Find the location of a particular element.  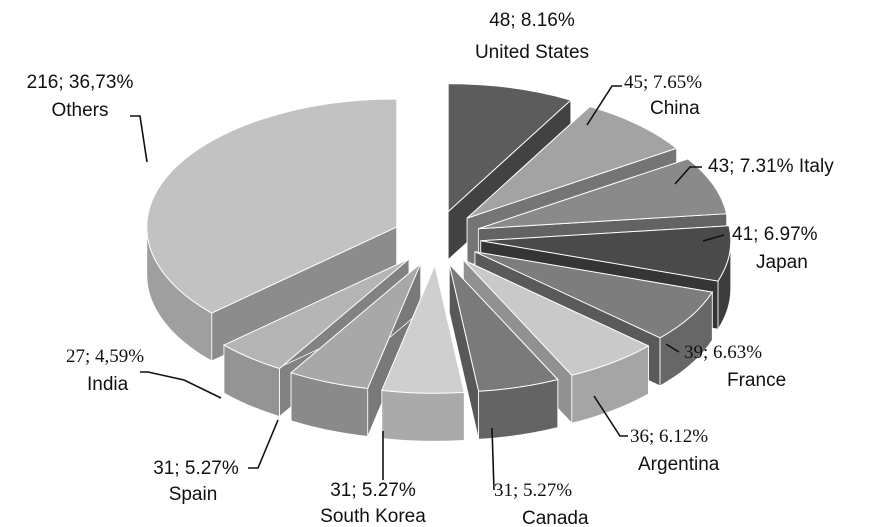

data-label-others: 216; 36,73% is located at coordinates (80, 82).